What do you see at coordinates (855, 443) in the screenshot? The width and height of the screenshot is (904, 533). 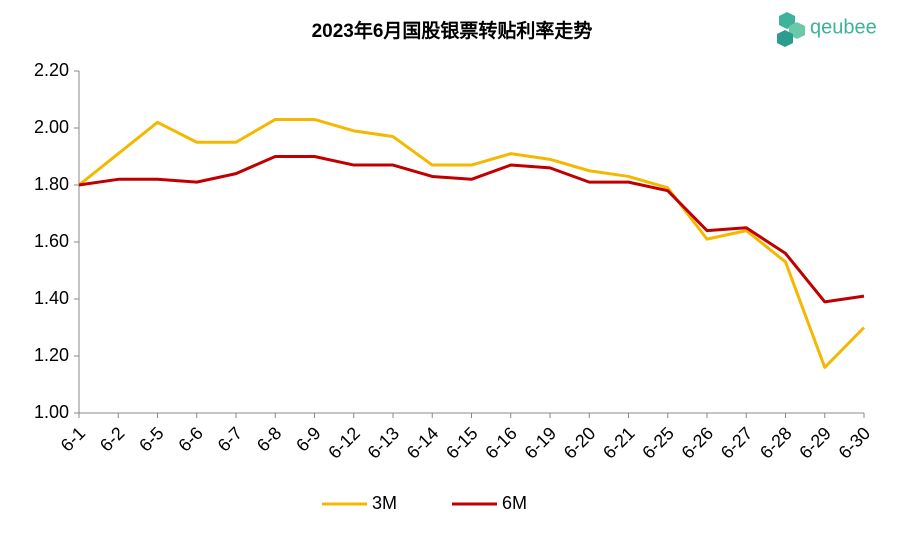 I see `x-tick-label: 6-30` at bounding box center [855, 443].